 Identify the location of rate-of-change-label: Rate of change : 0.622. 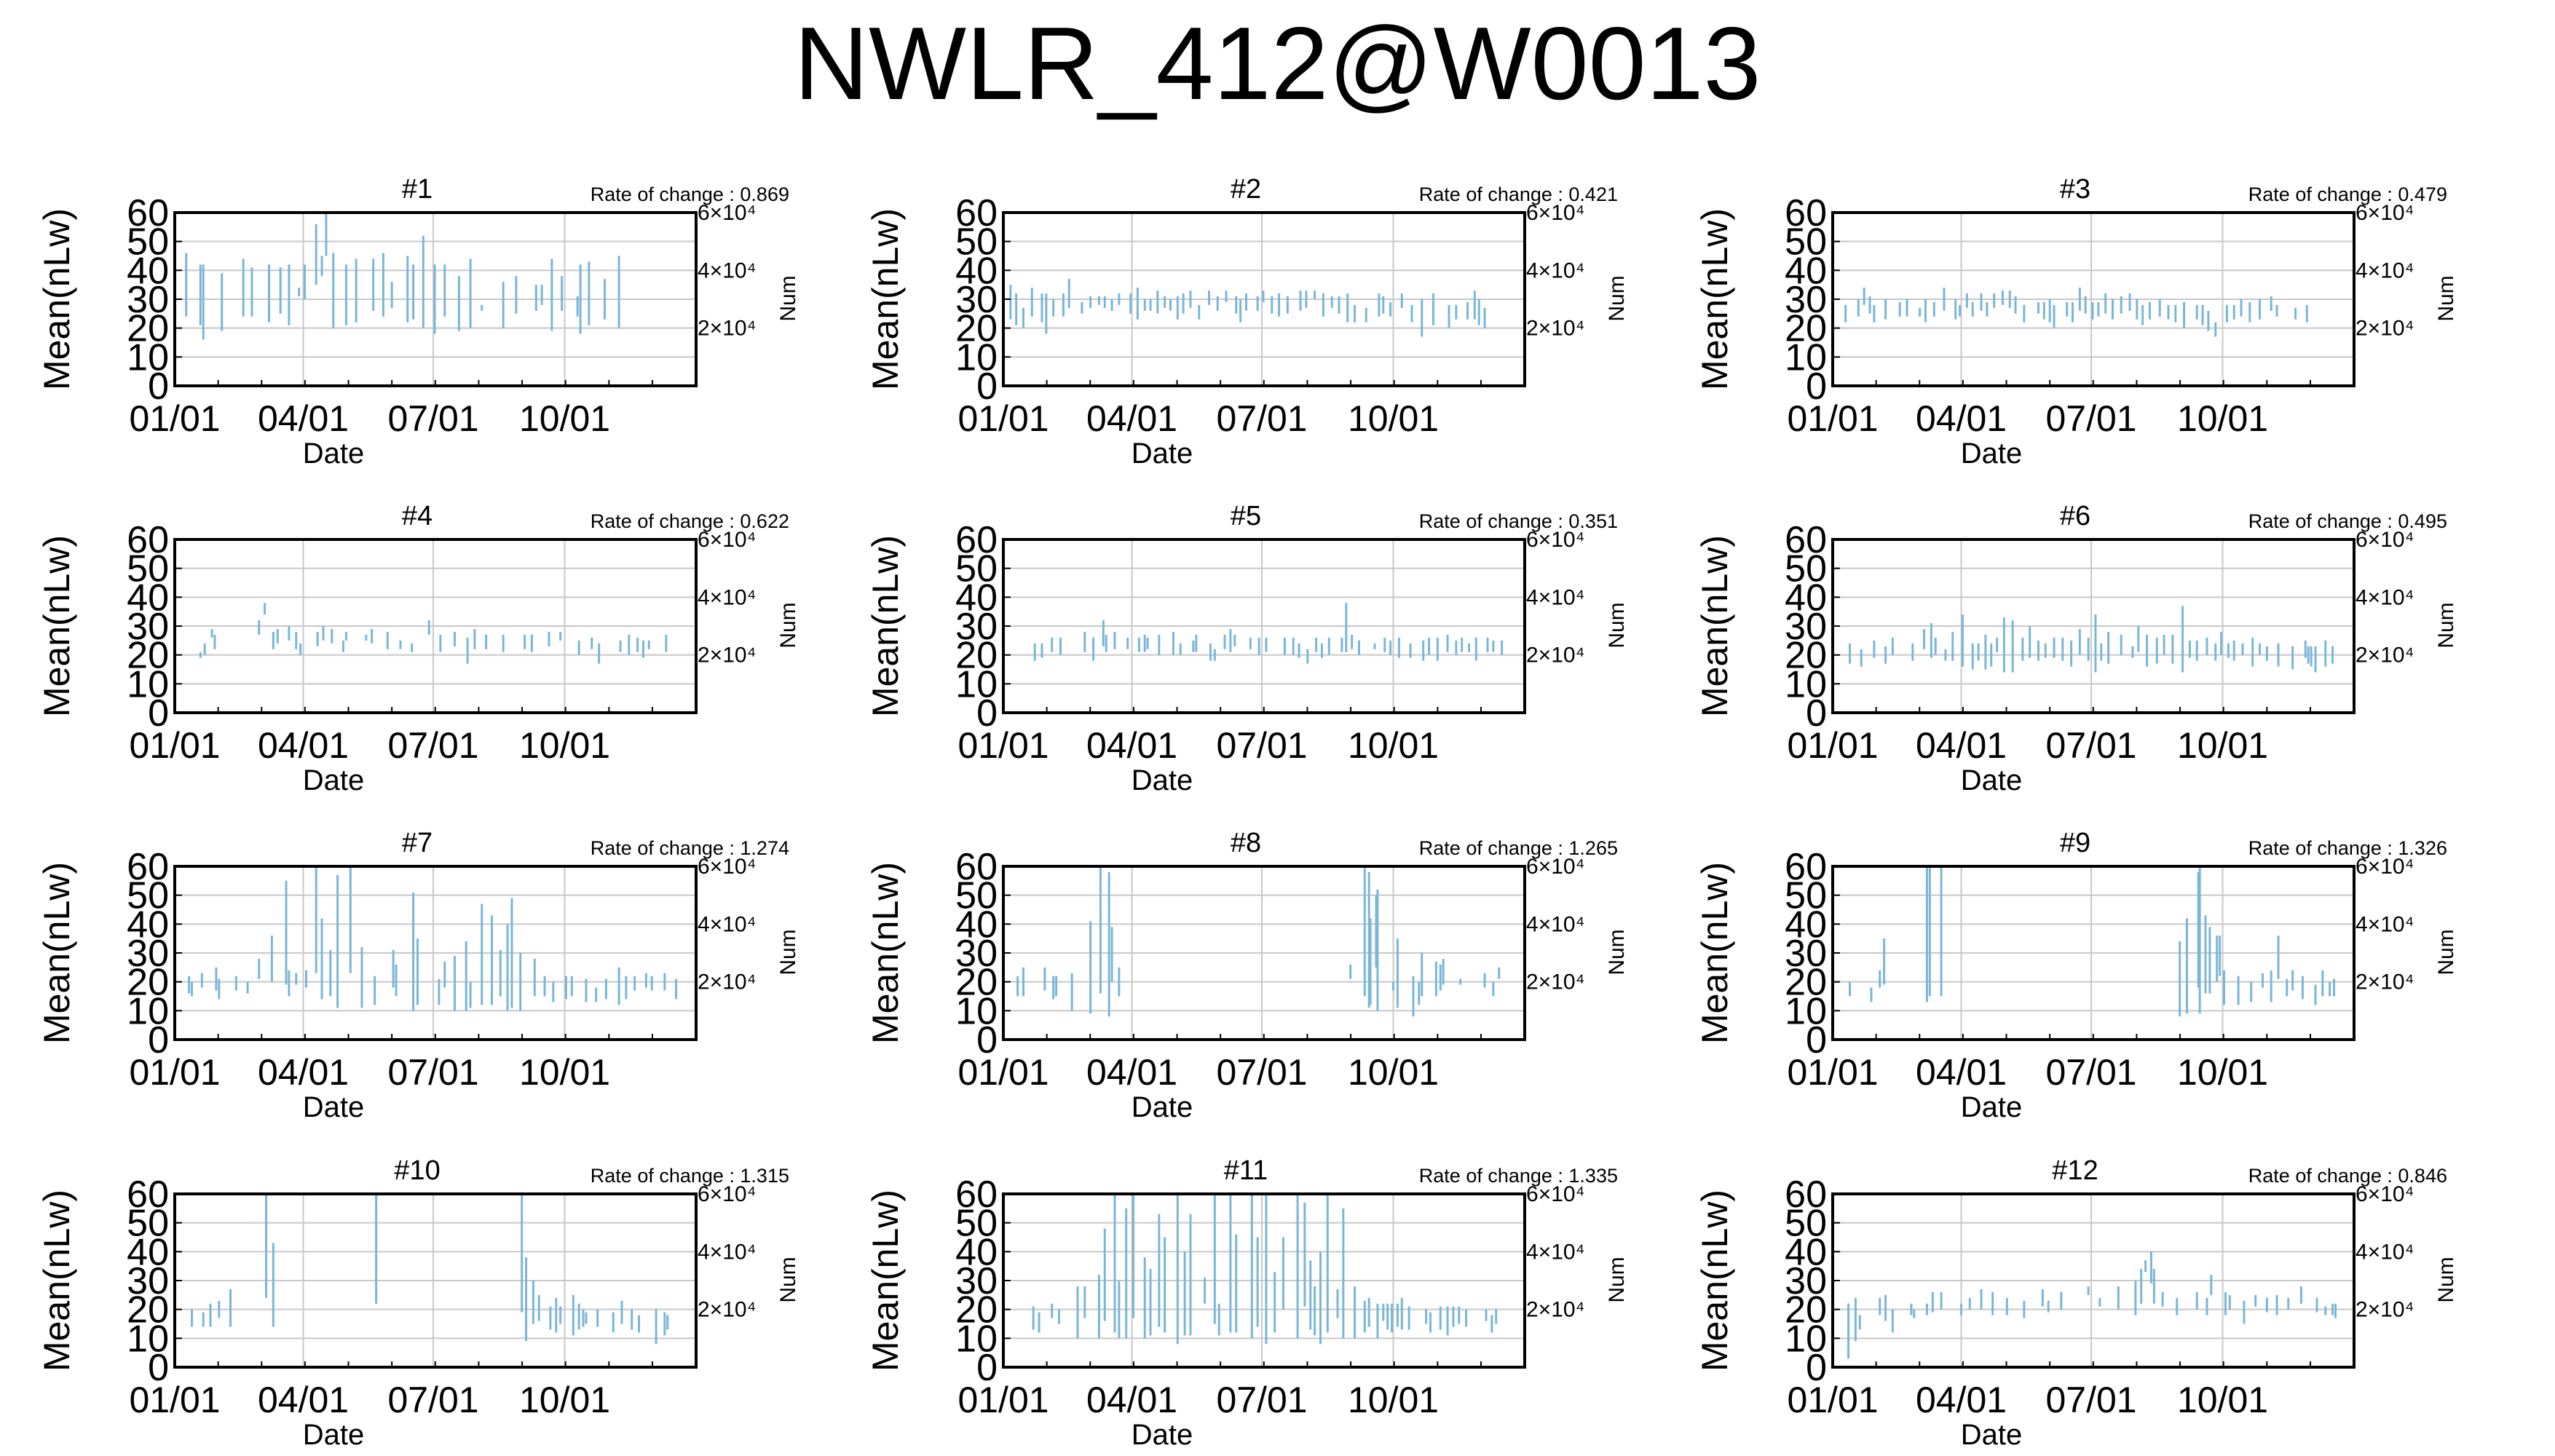
(690, 521).